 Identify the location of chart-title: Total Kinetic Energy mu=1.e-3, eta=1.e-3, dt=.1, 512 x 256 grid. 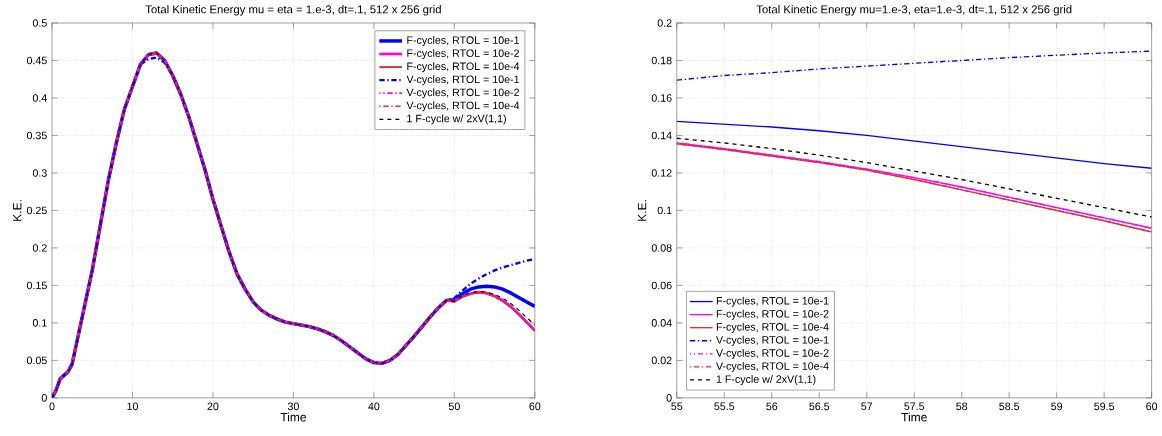
(914, 10).